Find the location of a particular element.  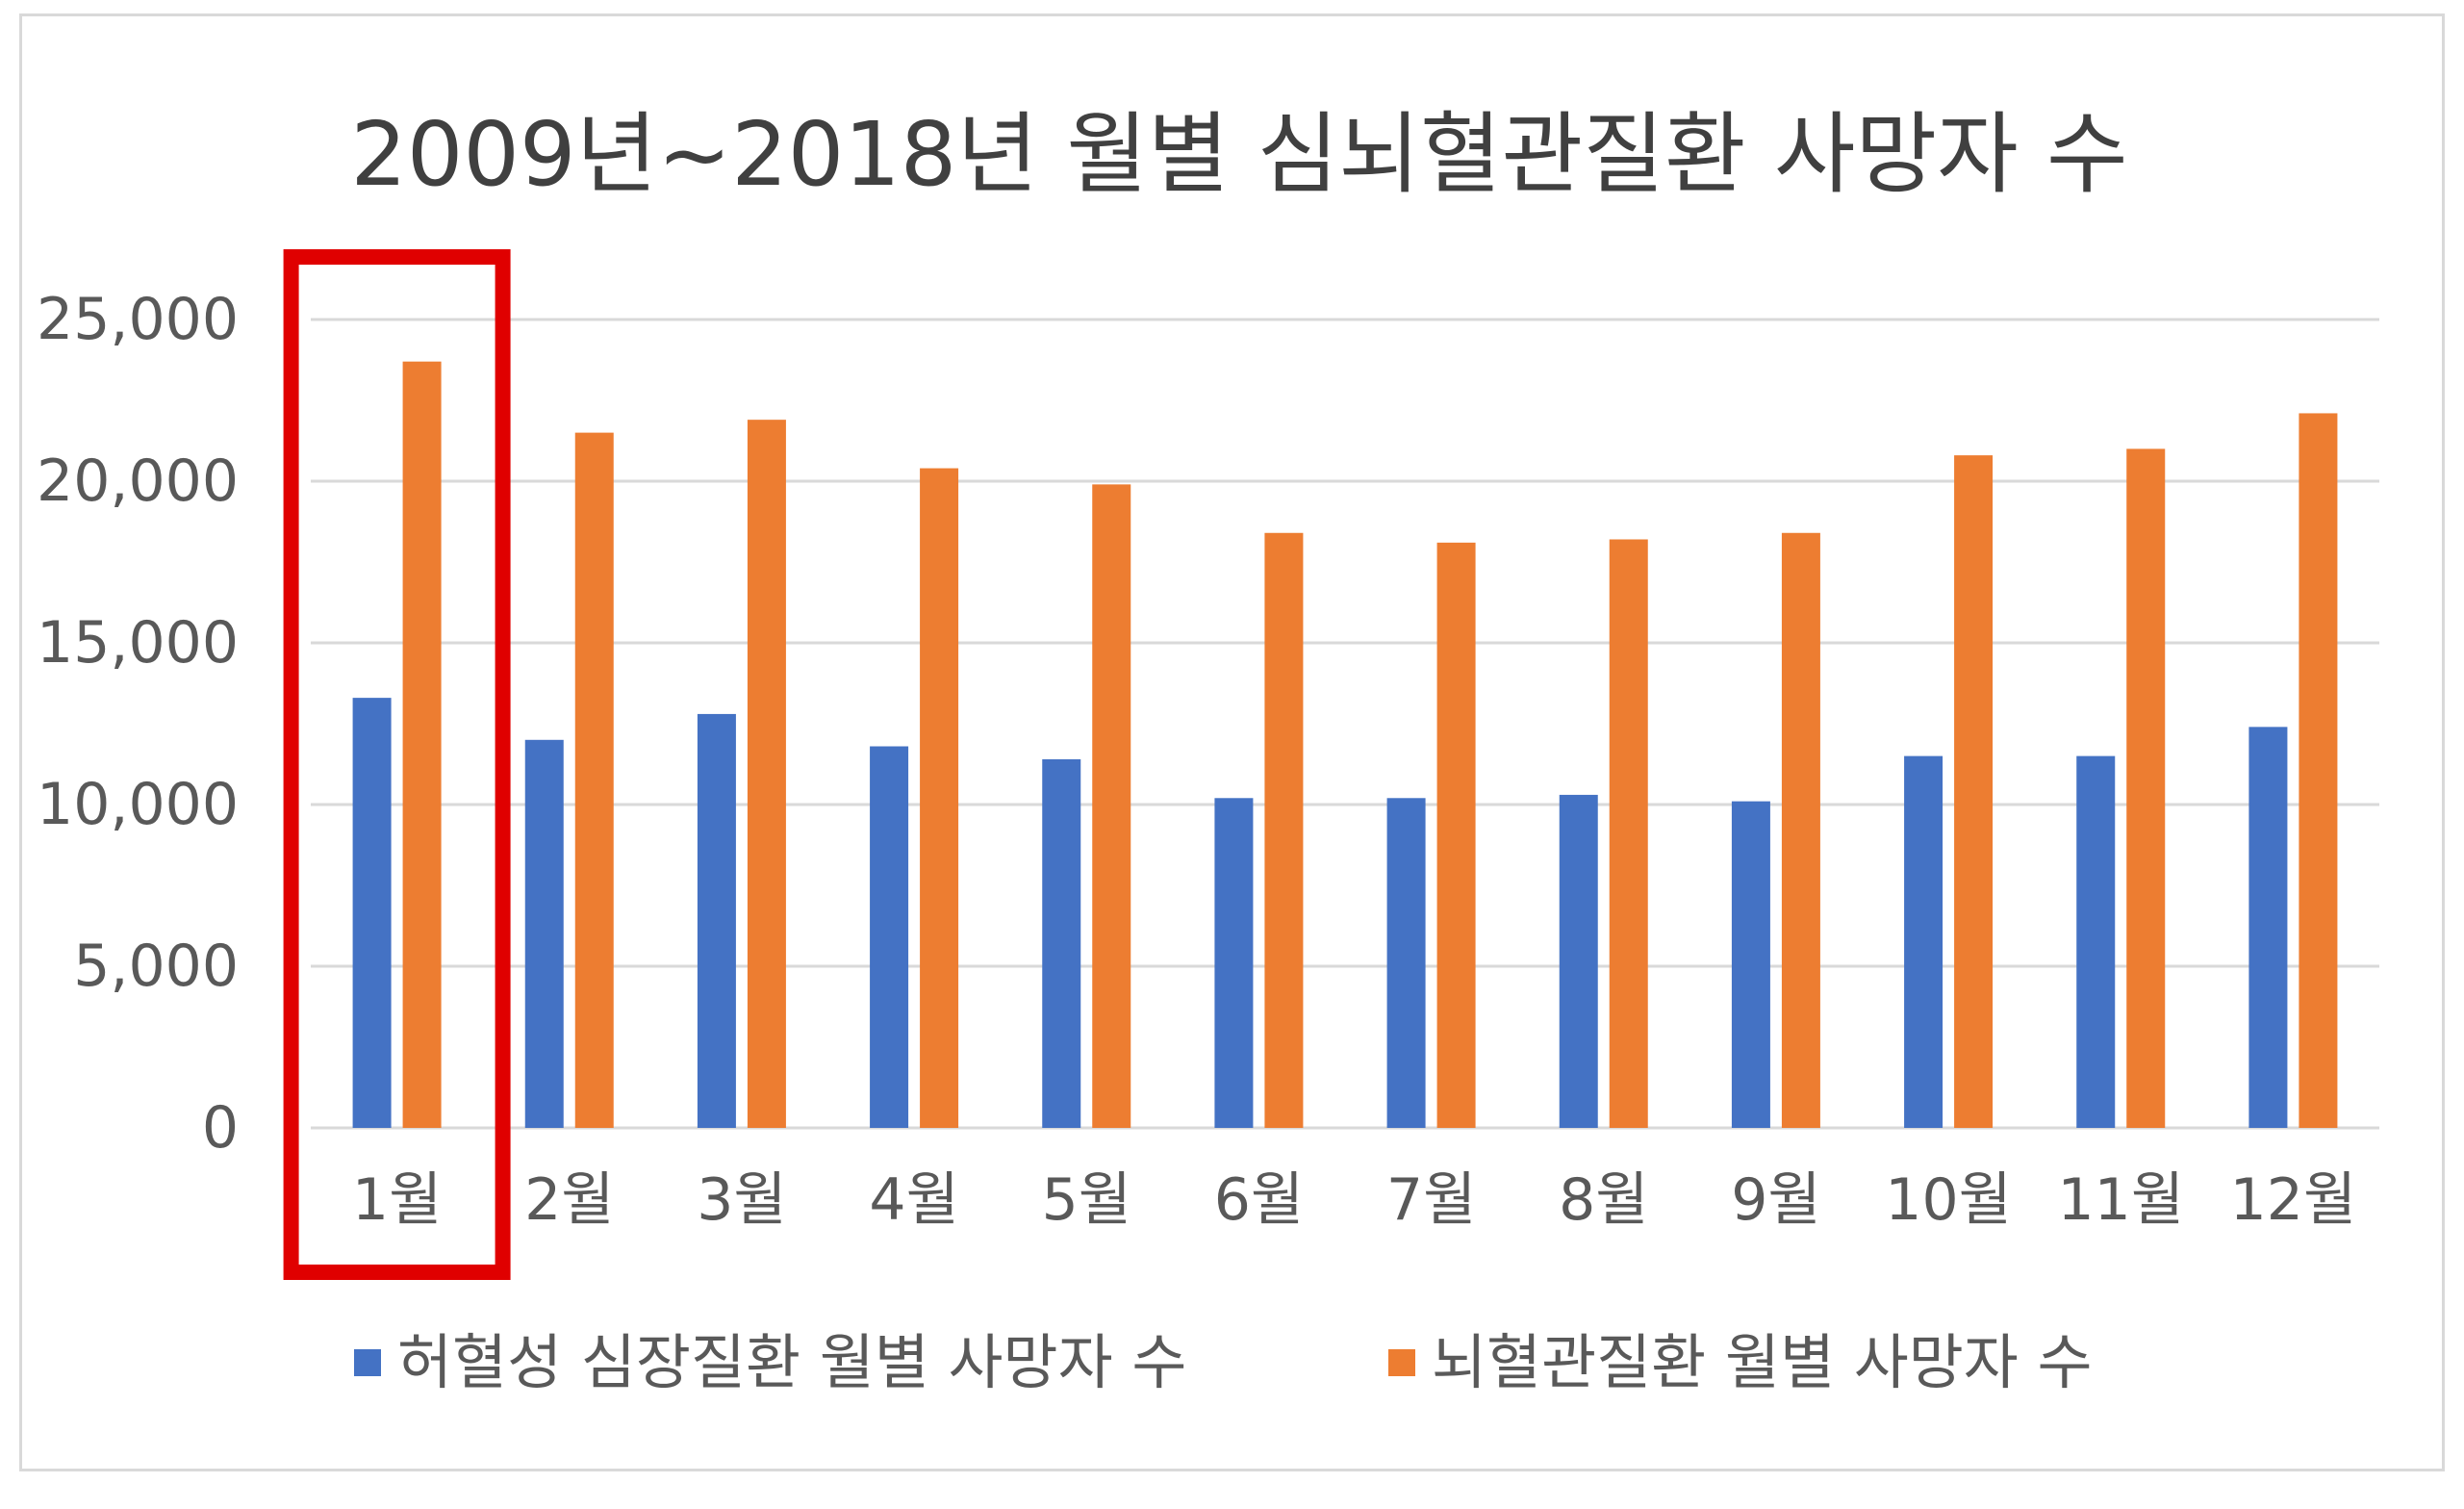

chart-title: 2009년~2018년 월별 심뇌혈관질환 사망자 수 is located at coordinates (1238, 154).